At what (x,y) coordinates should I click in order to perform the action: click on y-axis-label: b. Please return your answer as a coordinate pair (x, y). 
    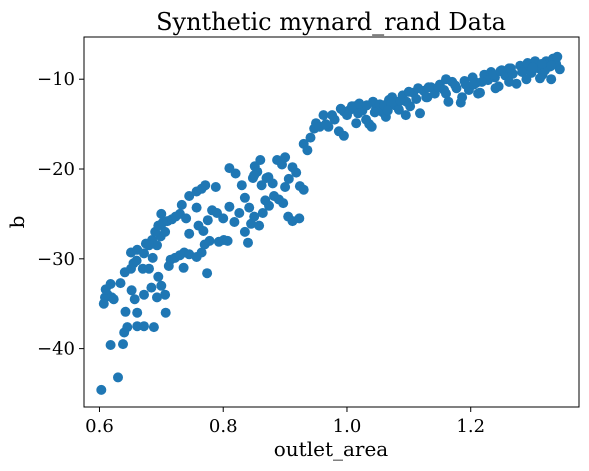
    Looking at the image, I should click on (17, 222).